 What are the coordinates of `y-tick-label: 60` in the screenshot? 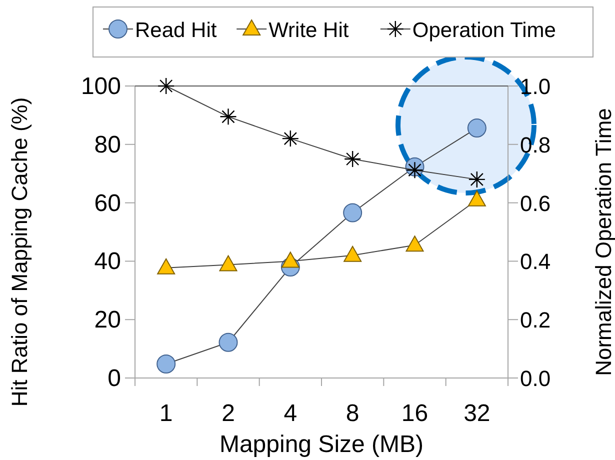 It's located at (107, 203).